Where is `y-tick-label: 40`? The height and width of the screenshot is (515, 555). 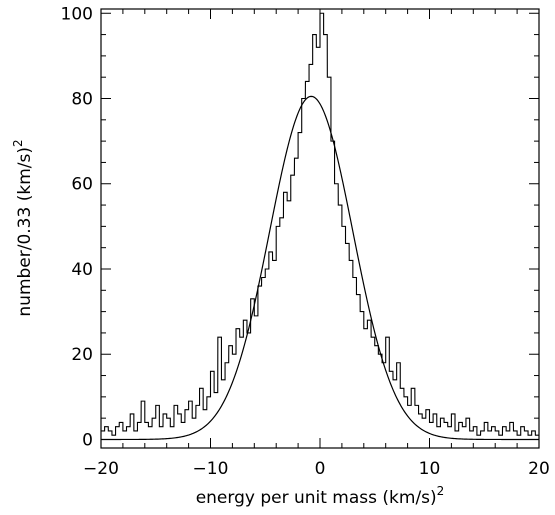 y-tick-label: 40 is located at coordinates (82, 270).